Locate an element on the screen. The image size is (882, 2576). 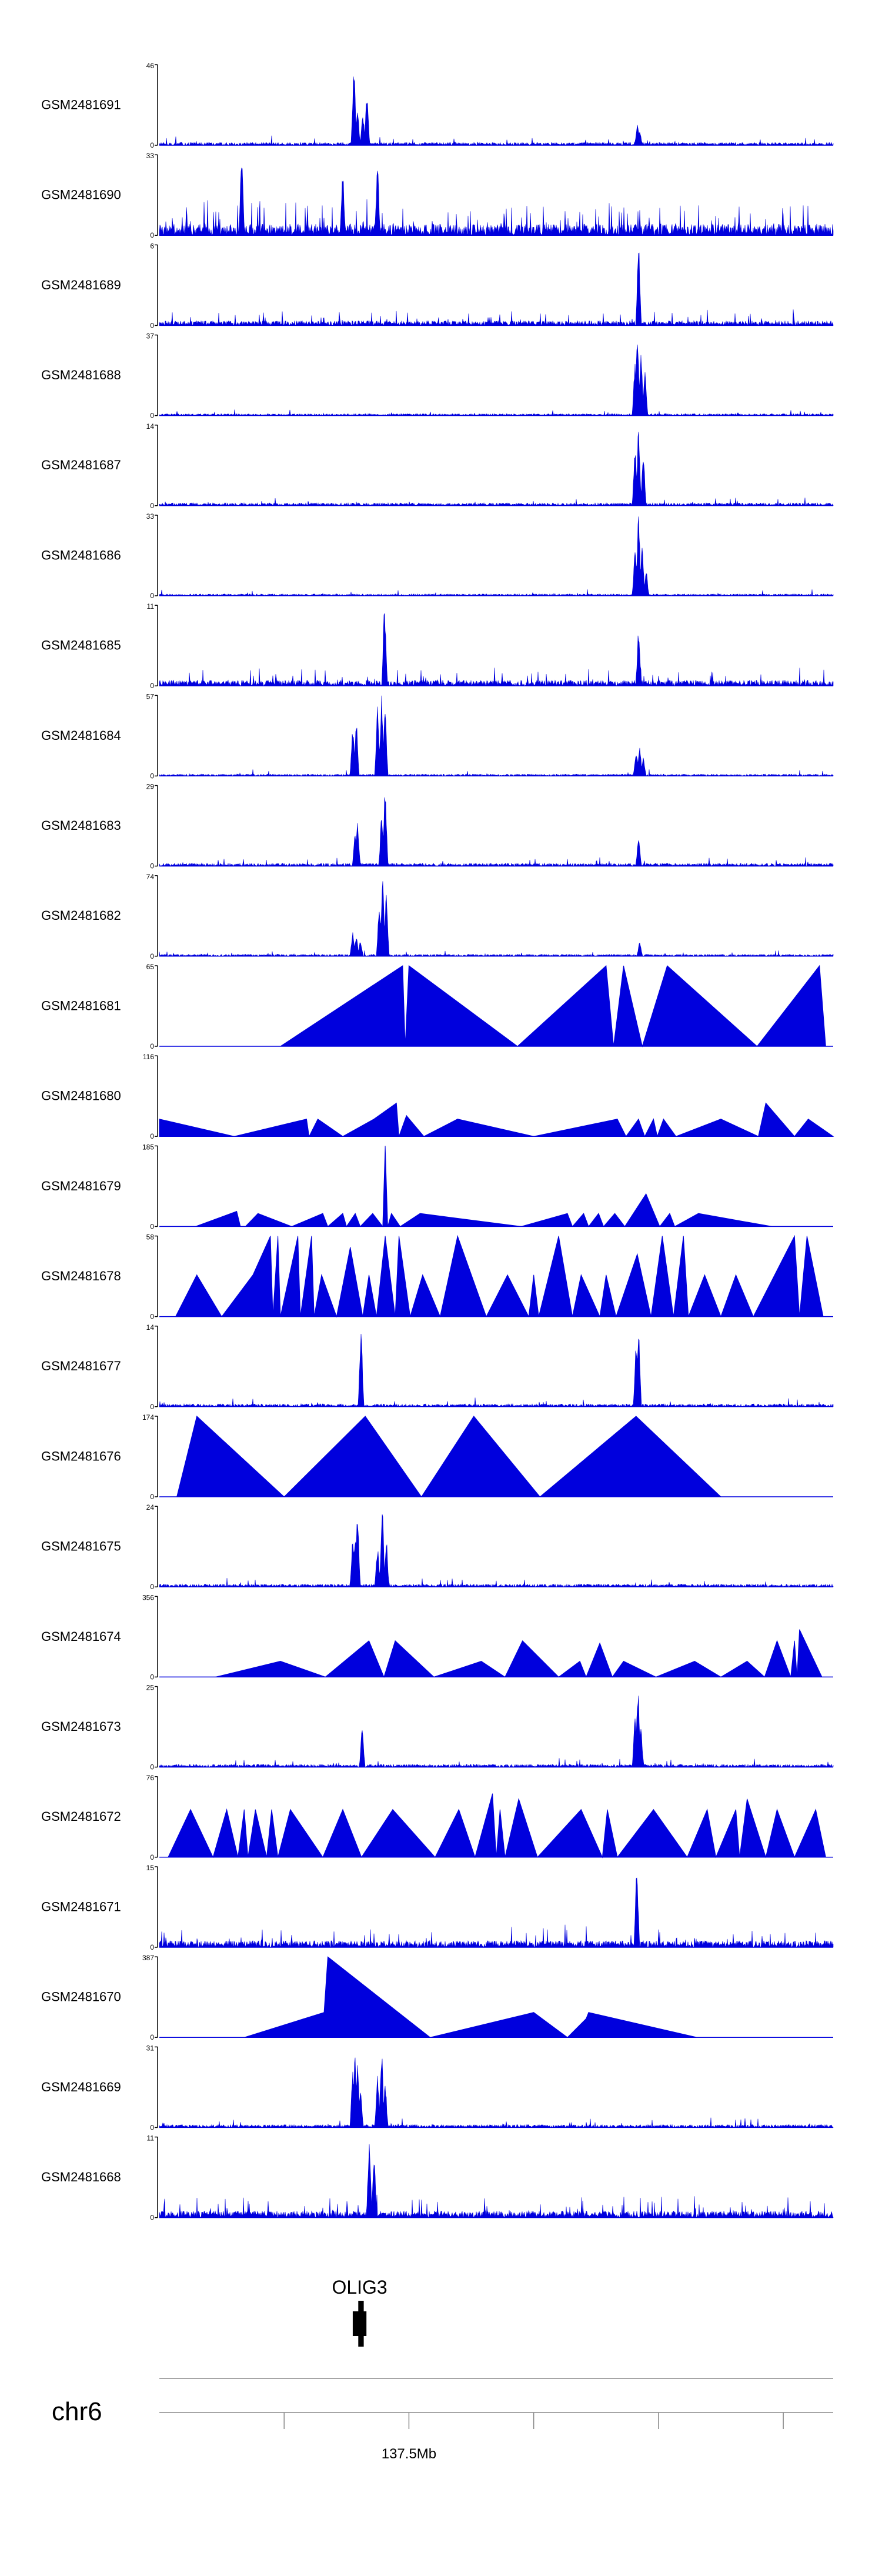
track-GSM2481675: GSM2481675 24 0 is located at coordinates (437, 1547).